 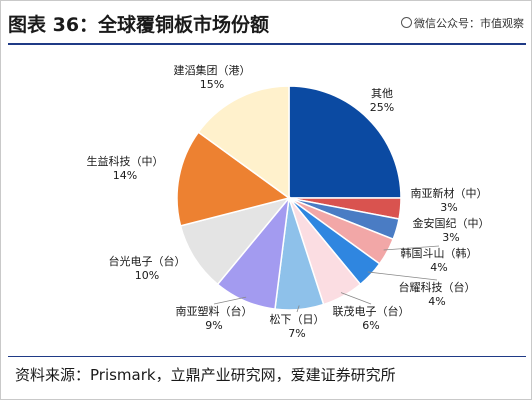 I want to click on watermark: 微信公众号：市值观察, so click(x=462, y=23).